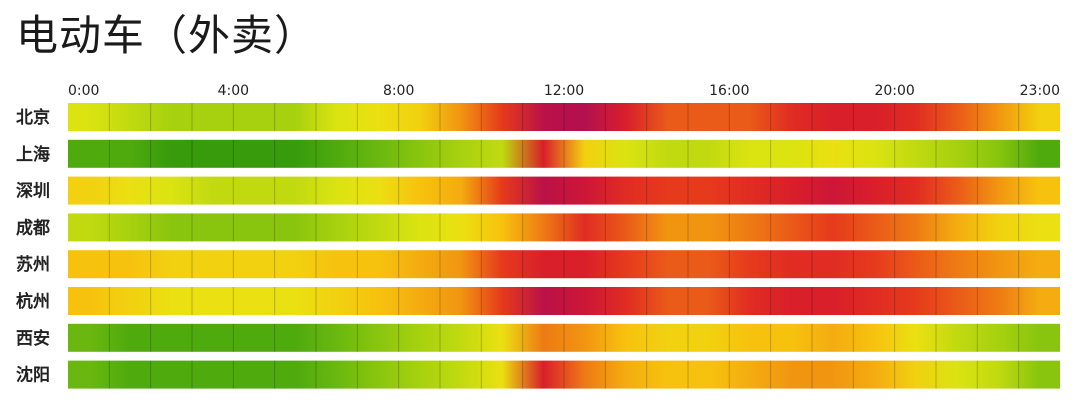 This screenshot has width=1080, height=408. Describe the element at coordinates (33, 227) in the screenshot. I see `row-label: 成都` at that location.